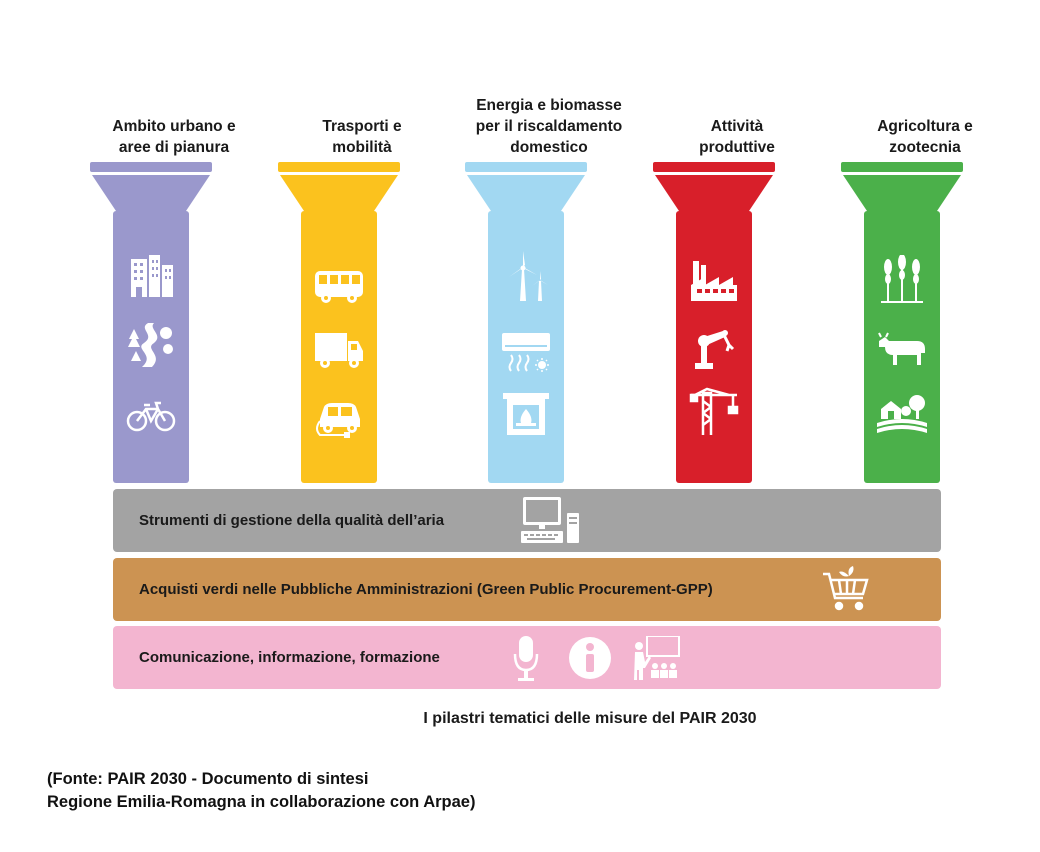 The width and height of the screenshot is (1040, 852). I want to click on electric-car-icon, so click(338, 420).